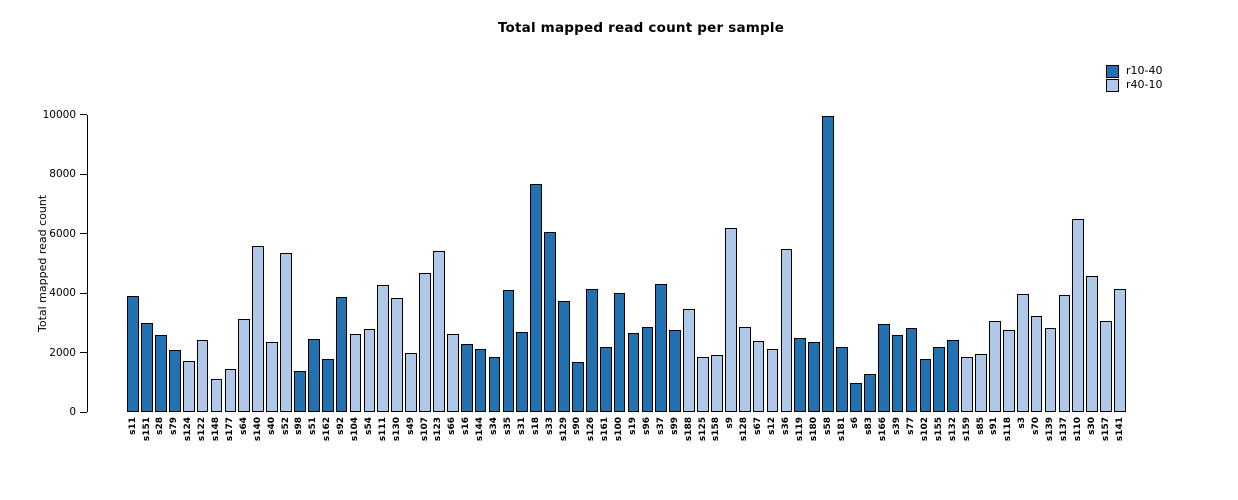  I want to click on x-tick-label: s158, so click(716, 429).